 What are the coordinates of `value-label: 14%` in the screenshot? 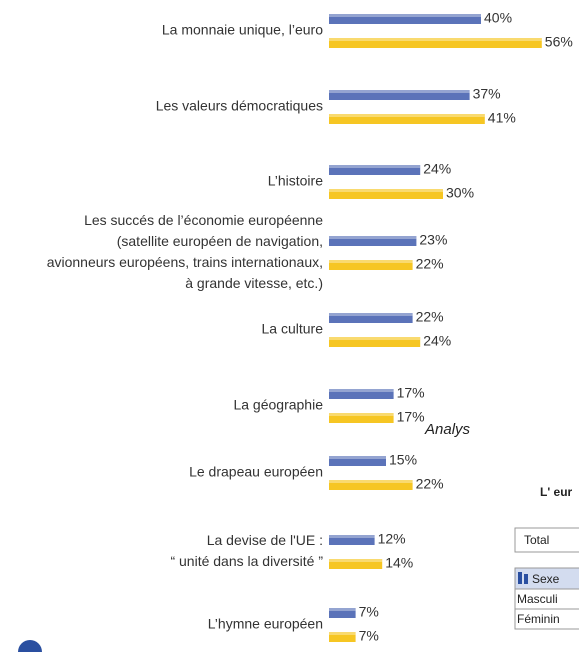 It's located at (399, 563).